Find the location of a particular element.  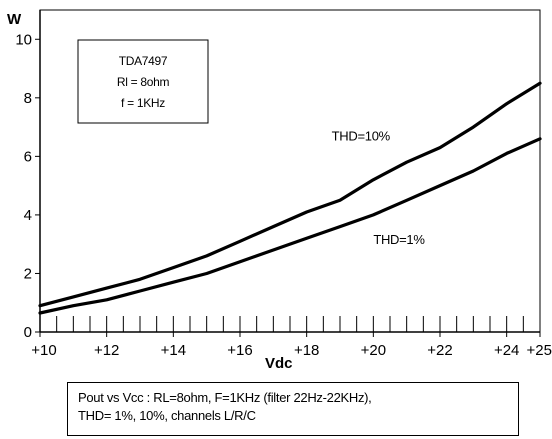

x-tick-label: +22 is located at coordinates (439, 350).